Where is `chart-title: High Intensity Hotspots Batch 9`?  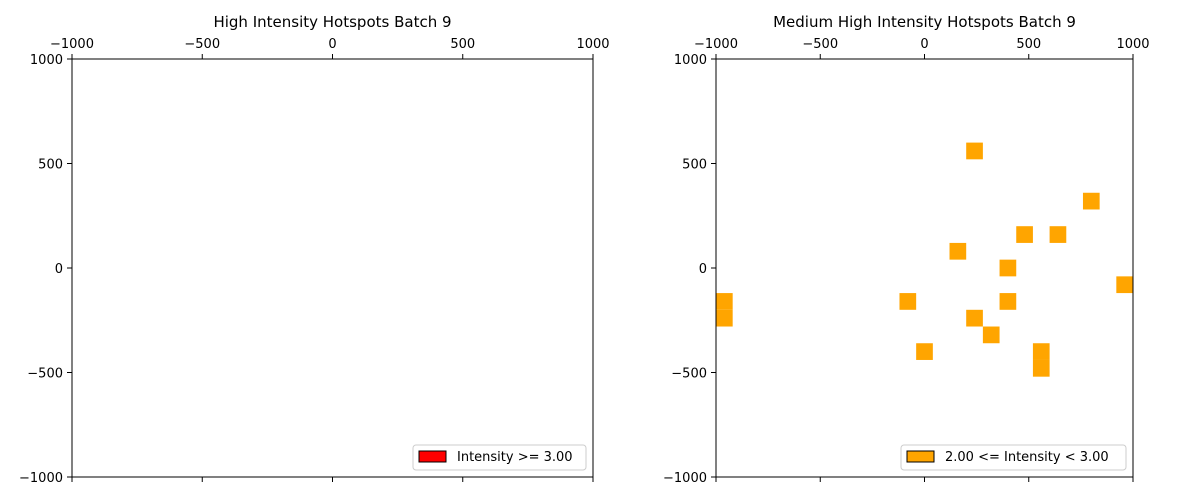 chart-title: High Intensity Hotspots Batch 9 is located at coordinates (332, 22).